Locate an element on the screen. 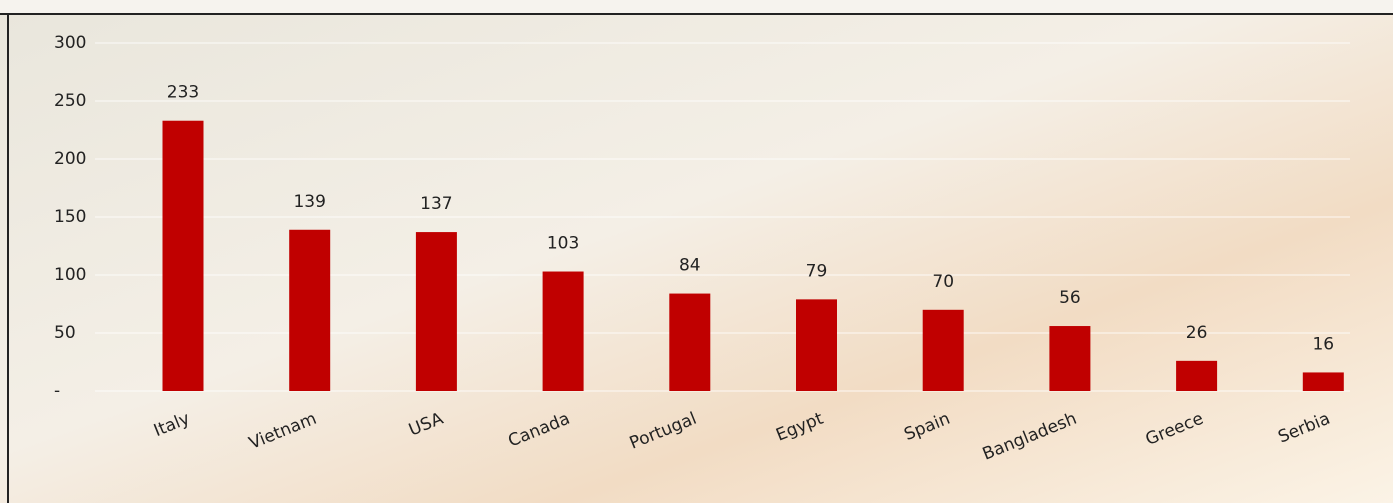 This screenshot has width=1393, height=503. y-tick-label: 150 is located at coordinates (70, 217).